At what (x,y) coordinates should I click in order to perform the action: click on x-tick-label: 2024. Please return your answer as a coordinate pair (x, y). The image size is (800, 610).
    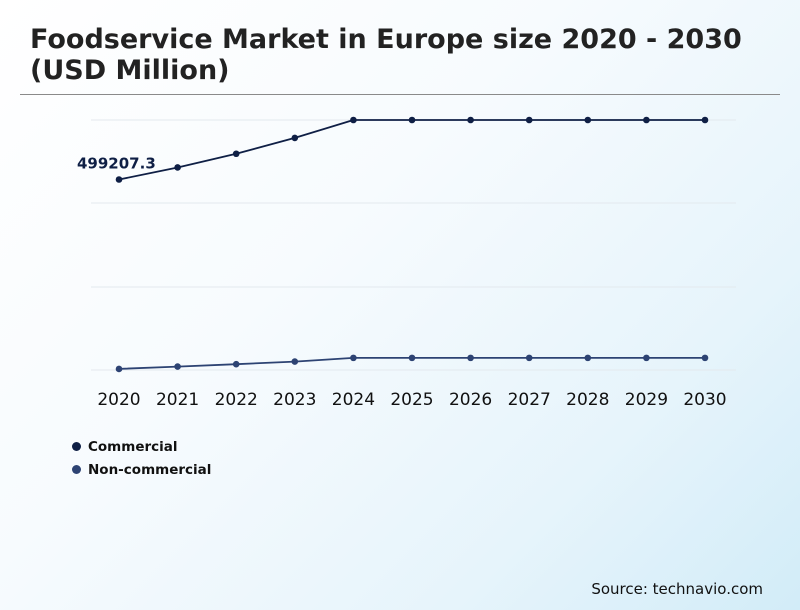
    Looking at the image, I should click on (353, 400).